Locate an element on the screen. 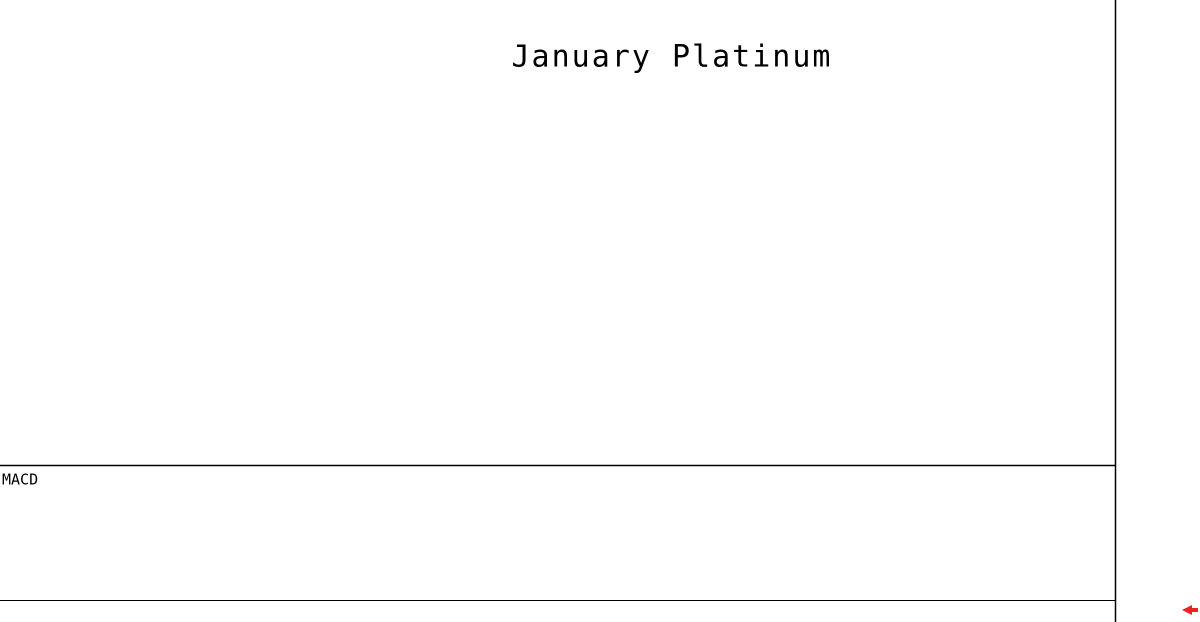  chart-title: January Platinum is located at coordinates (672, 57).